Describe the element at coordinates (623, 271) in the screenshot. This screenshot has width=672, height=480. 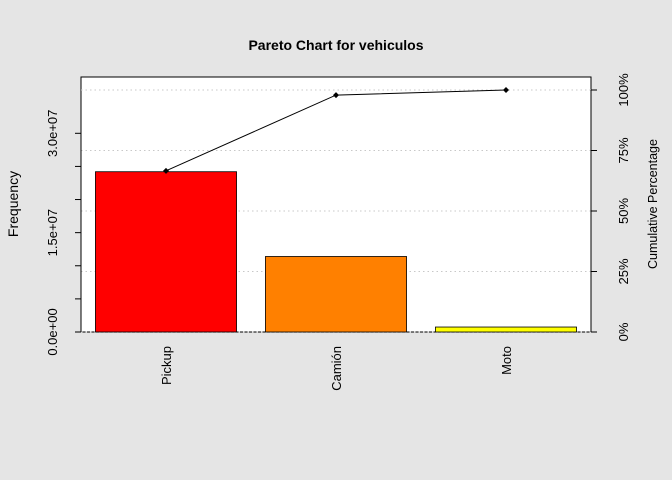
I see `y2-tick-label-1: 25%` at that location.